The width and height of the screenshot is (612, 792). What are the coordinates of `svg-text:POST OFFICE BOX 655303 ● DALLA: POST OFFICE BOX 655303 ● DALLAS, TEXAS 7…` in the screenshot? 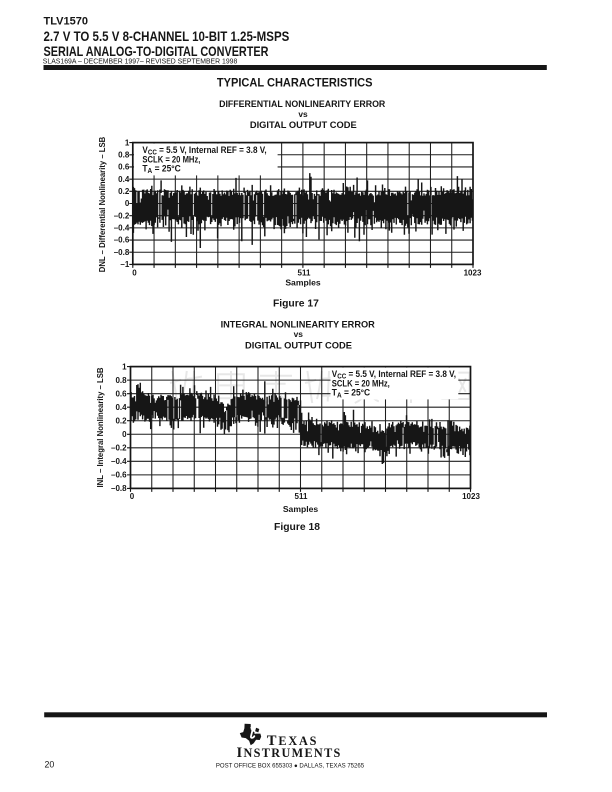 It's located at (290, 766).